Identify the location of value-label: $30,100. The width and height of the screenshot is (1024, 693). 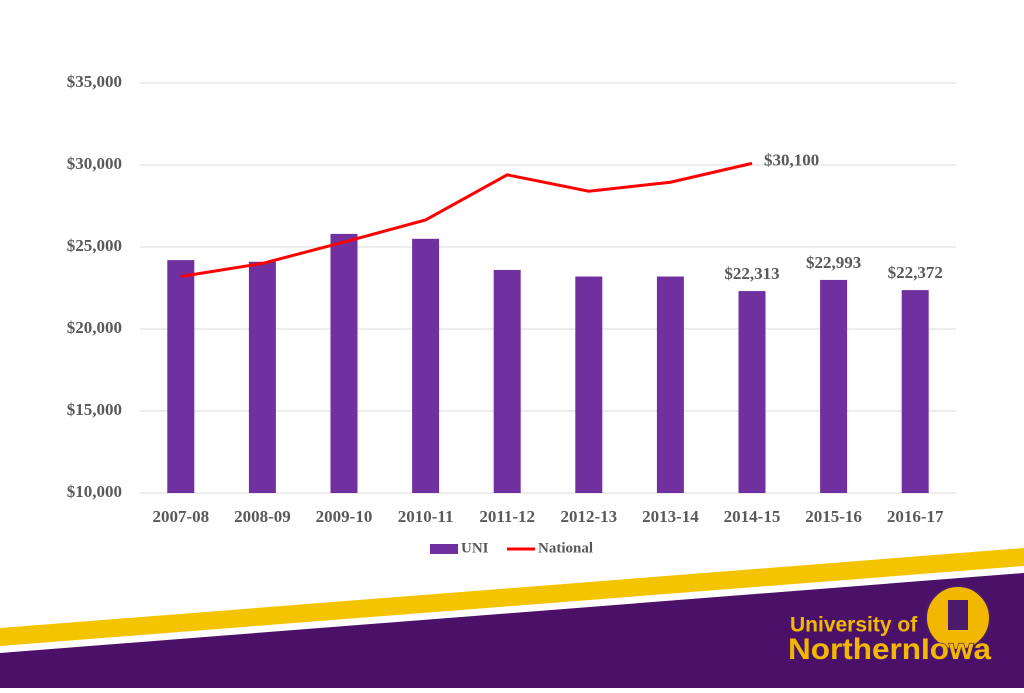
(791, 159).